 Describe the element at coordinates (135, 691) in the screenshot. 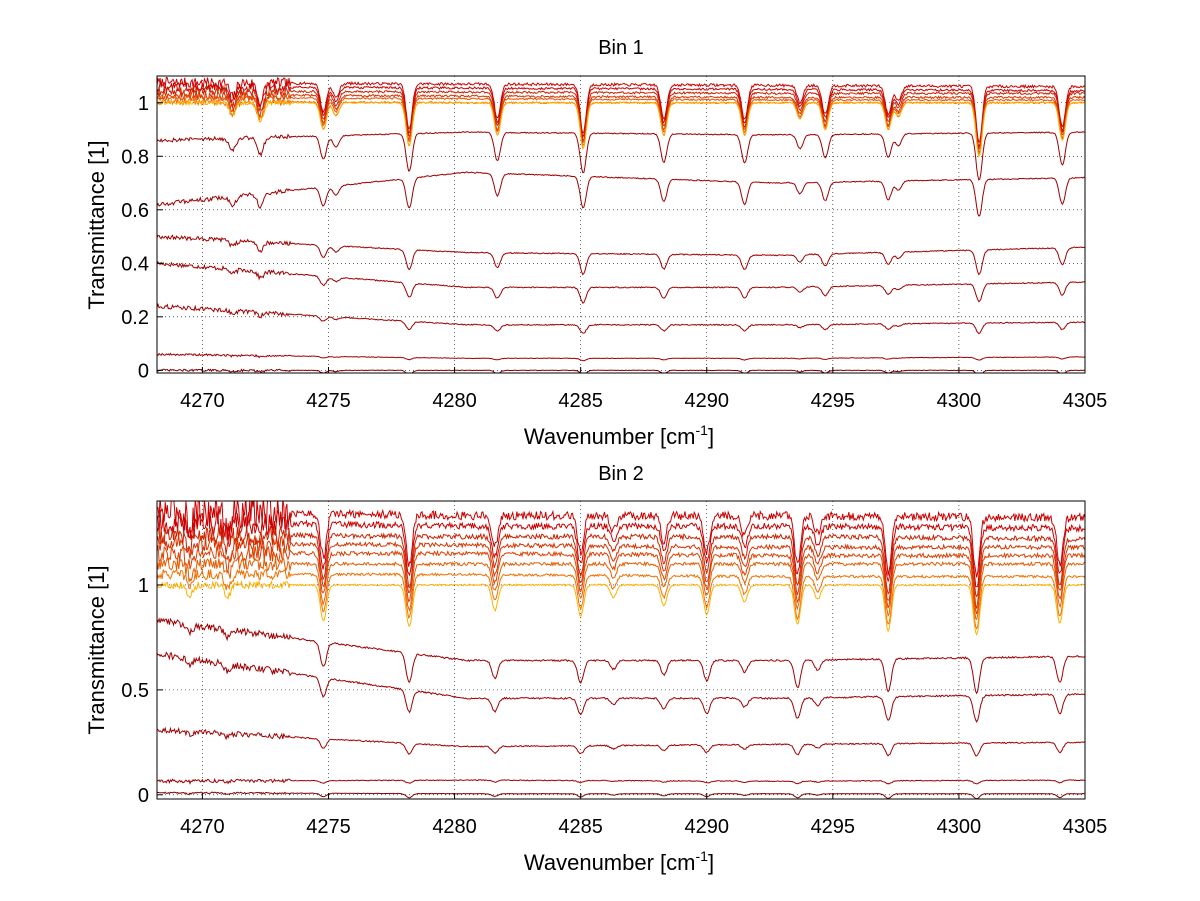

I see `y-tick-label: 0.5` at that location.